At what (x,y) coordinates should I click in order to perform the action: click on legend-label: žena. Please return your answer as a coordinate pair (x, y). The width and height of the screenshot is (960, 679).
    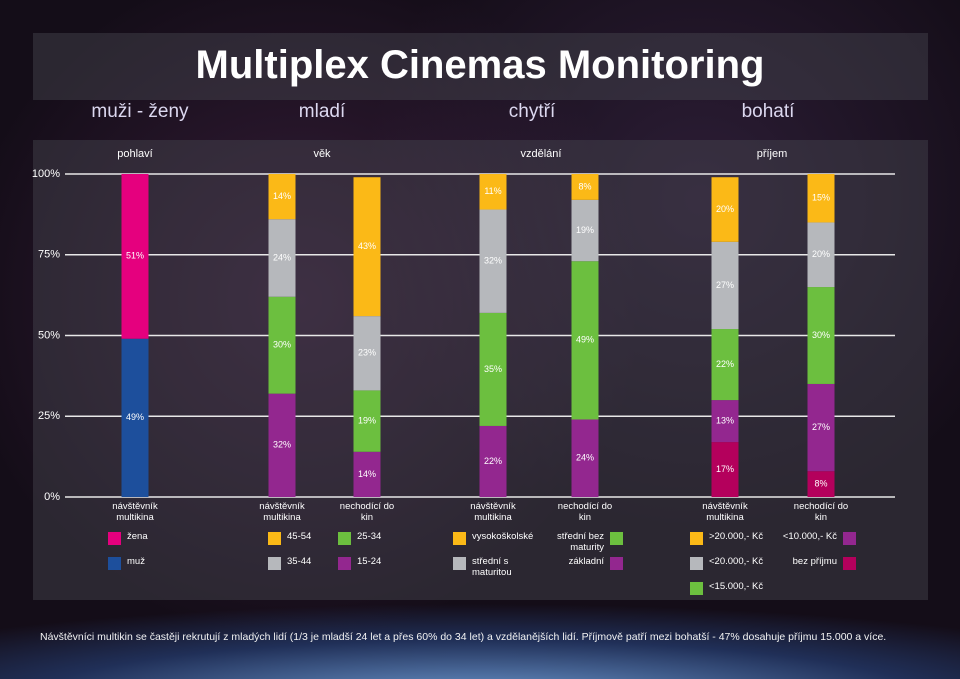
    Looking at the image, I should click on (137, 536).